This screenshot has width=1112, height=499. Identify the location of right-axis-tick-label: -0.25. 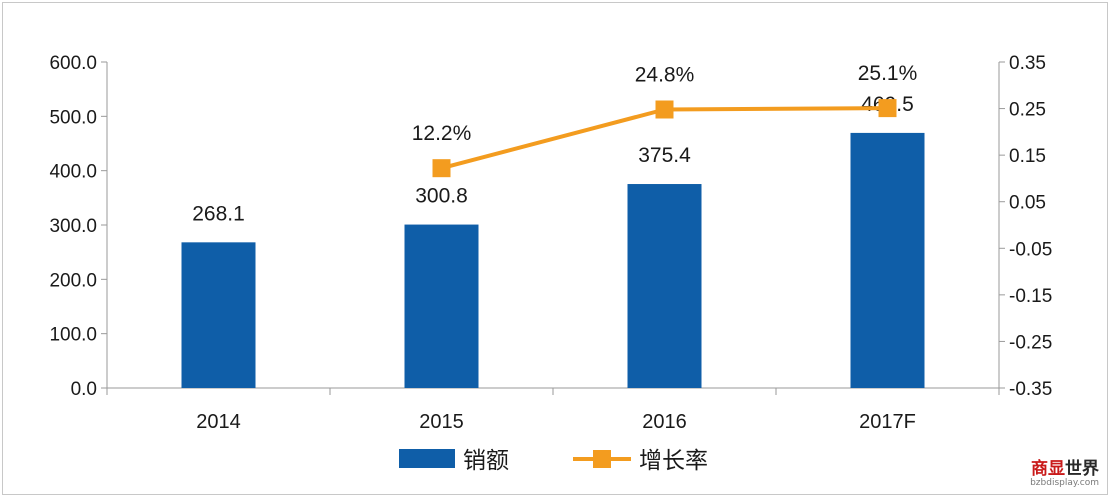
(1030, 342).